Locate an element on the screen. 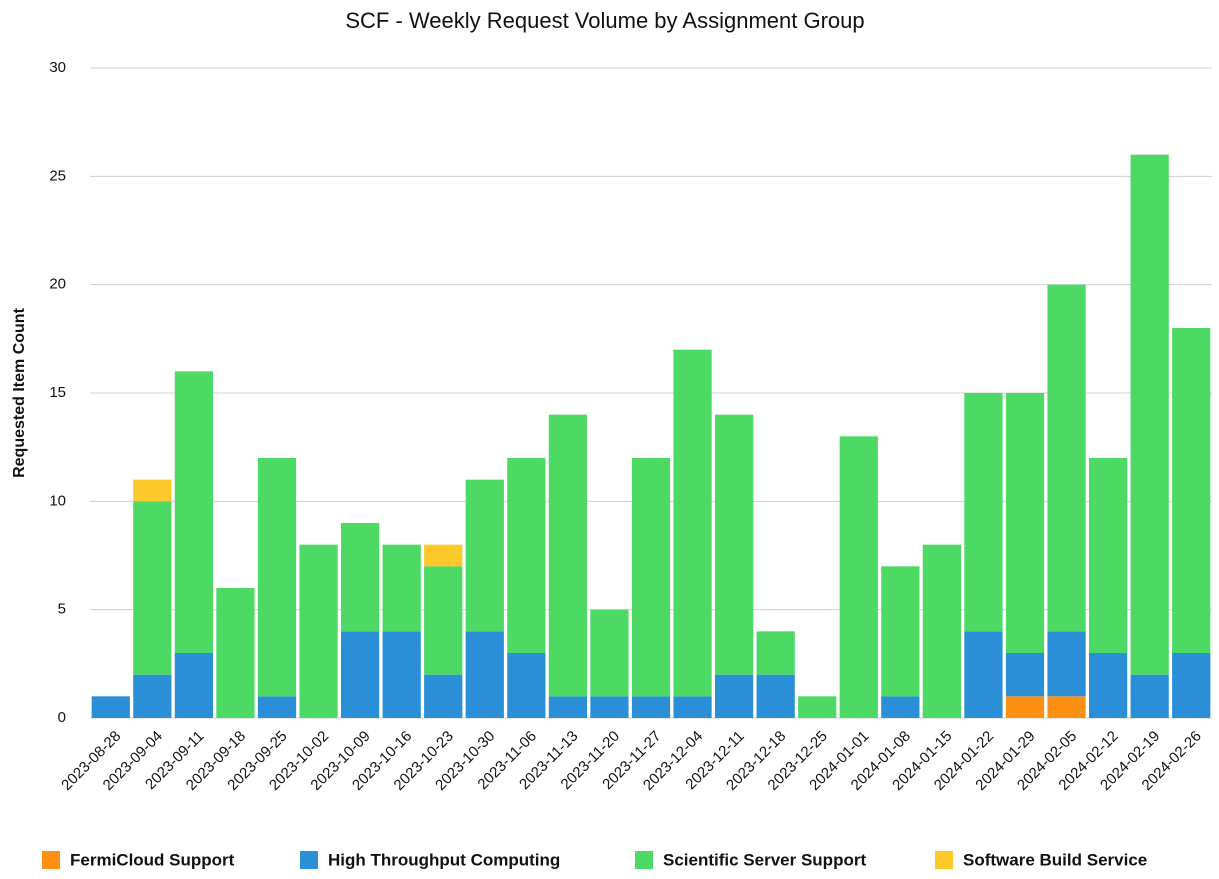 This screenshot has height=879, width=1219. y-tick-label: 15 is located at coordinates (57, 392).